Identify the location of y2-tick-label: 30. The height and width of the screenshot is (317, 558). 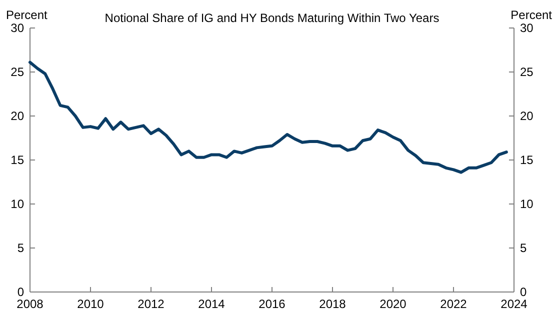
(527, 28).